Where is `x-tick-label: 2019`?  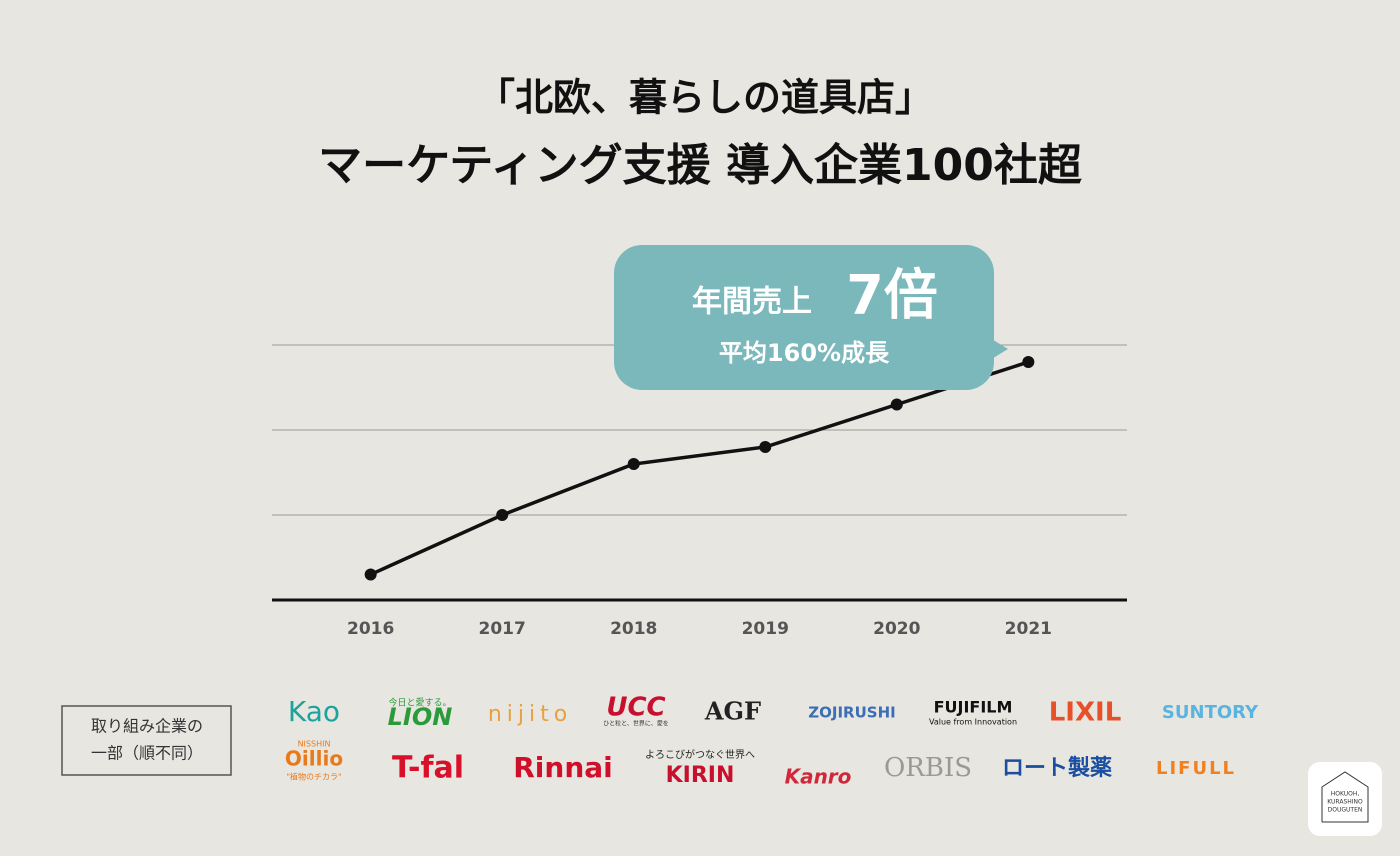 x-tick-label: 2019 is located at coordinates (765, 629).